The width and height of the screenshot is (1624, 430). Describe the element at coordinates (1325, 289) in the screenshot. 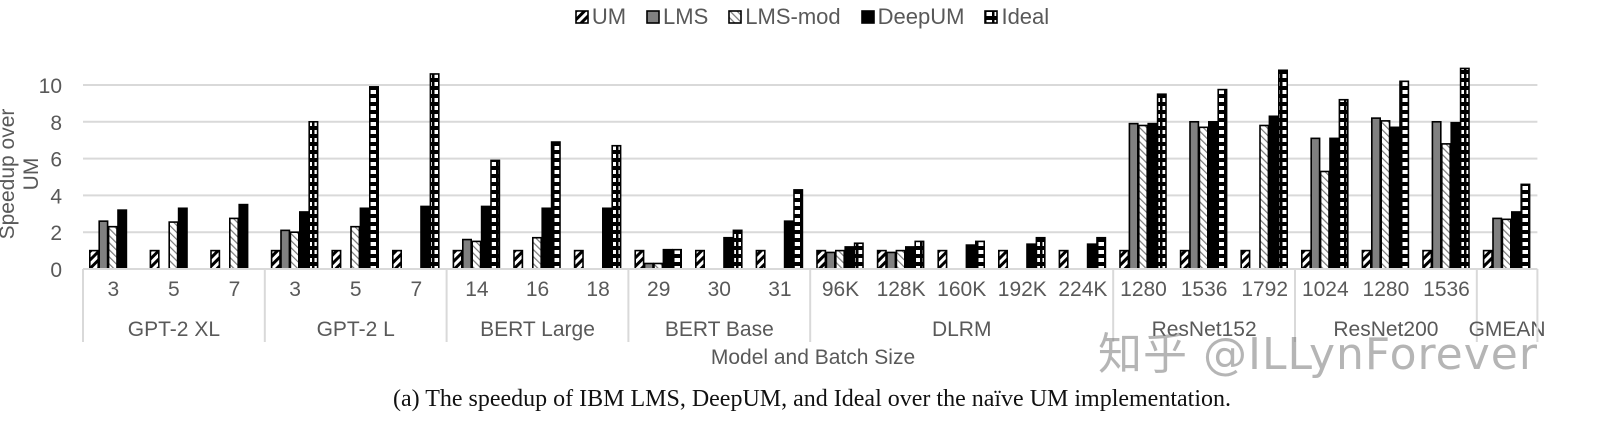

I see `x-tick-label: 1024` at that location.